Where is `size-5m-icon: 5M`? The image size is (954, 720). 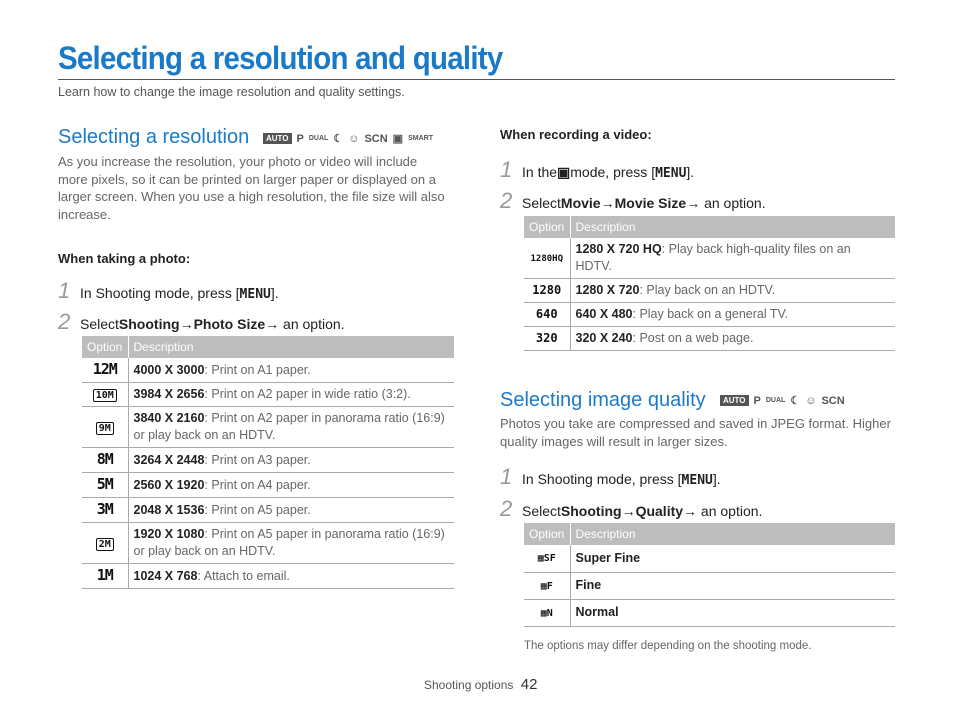
size-5m-icon: 5M is located at coordinates (105, 484).